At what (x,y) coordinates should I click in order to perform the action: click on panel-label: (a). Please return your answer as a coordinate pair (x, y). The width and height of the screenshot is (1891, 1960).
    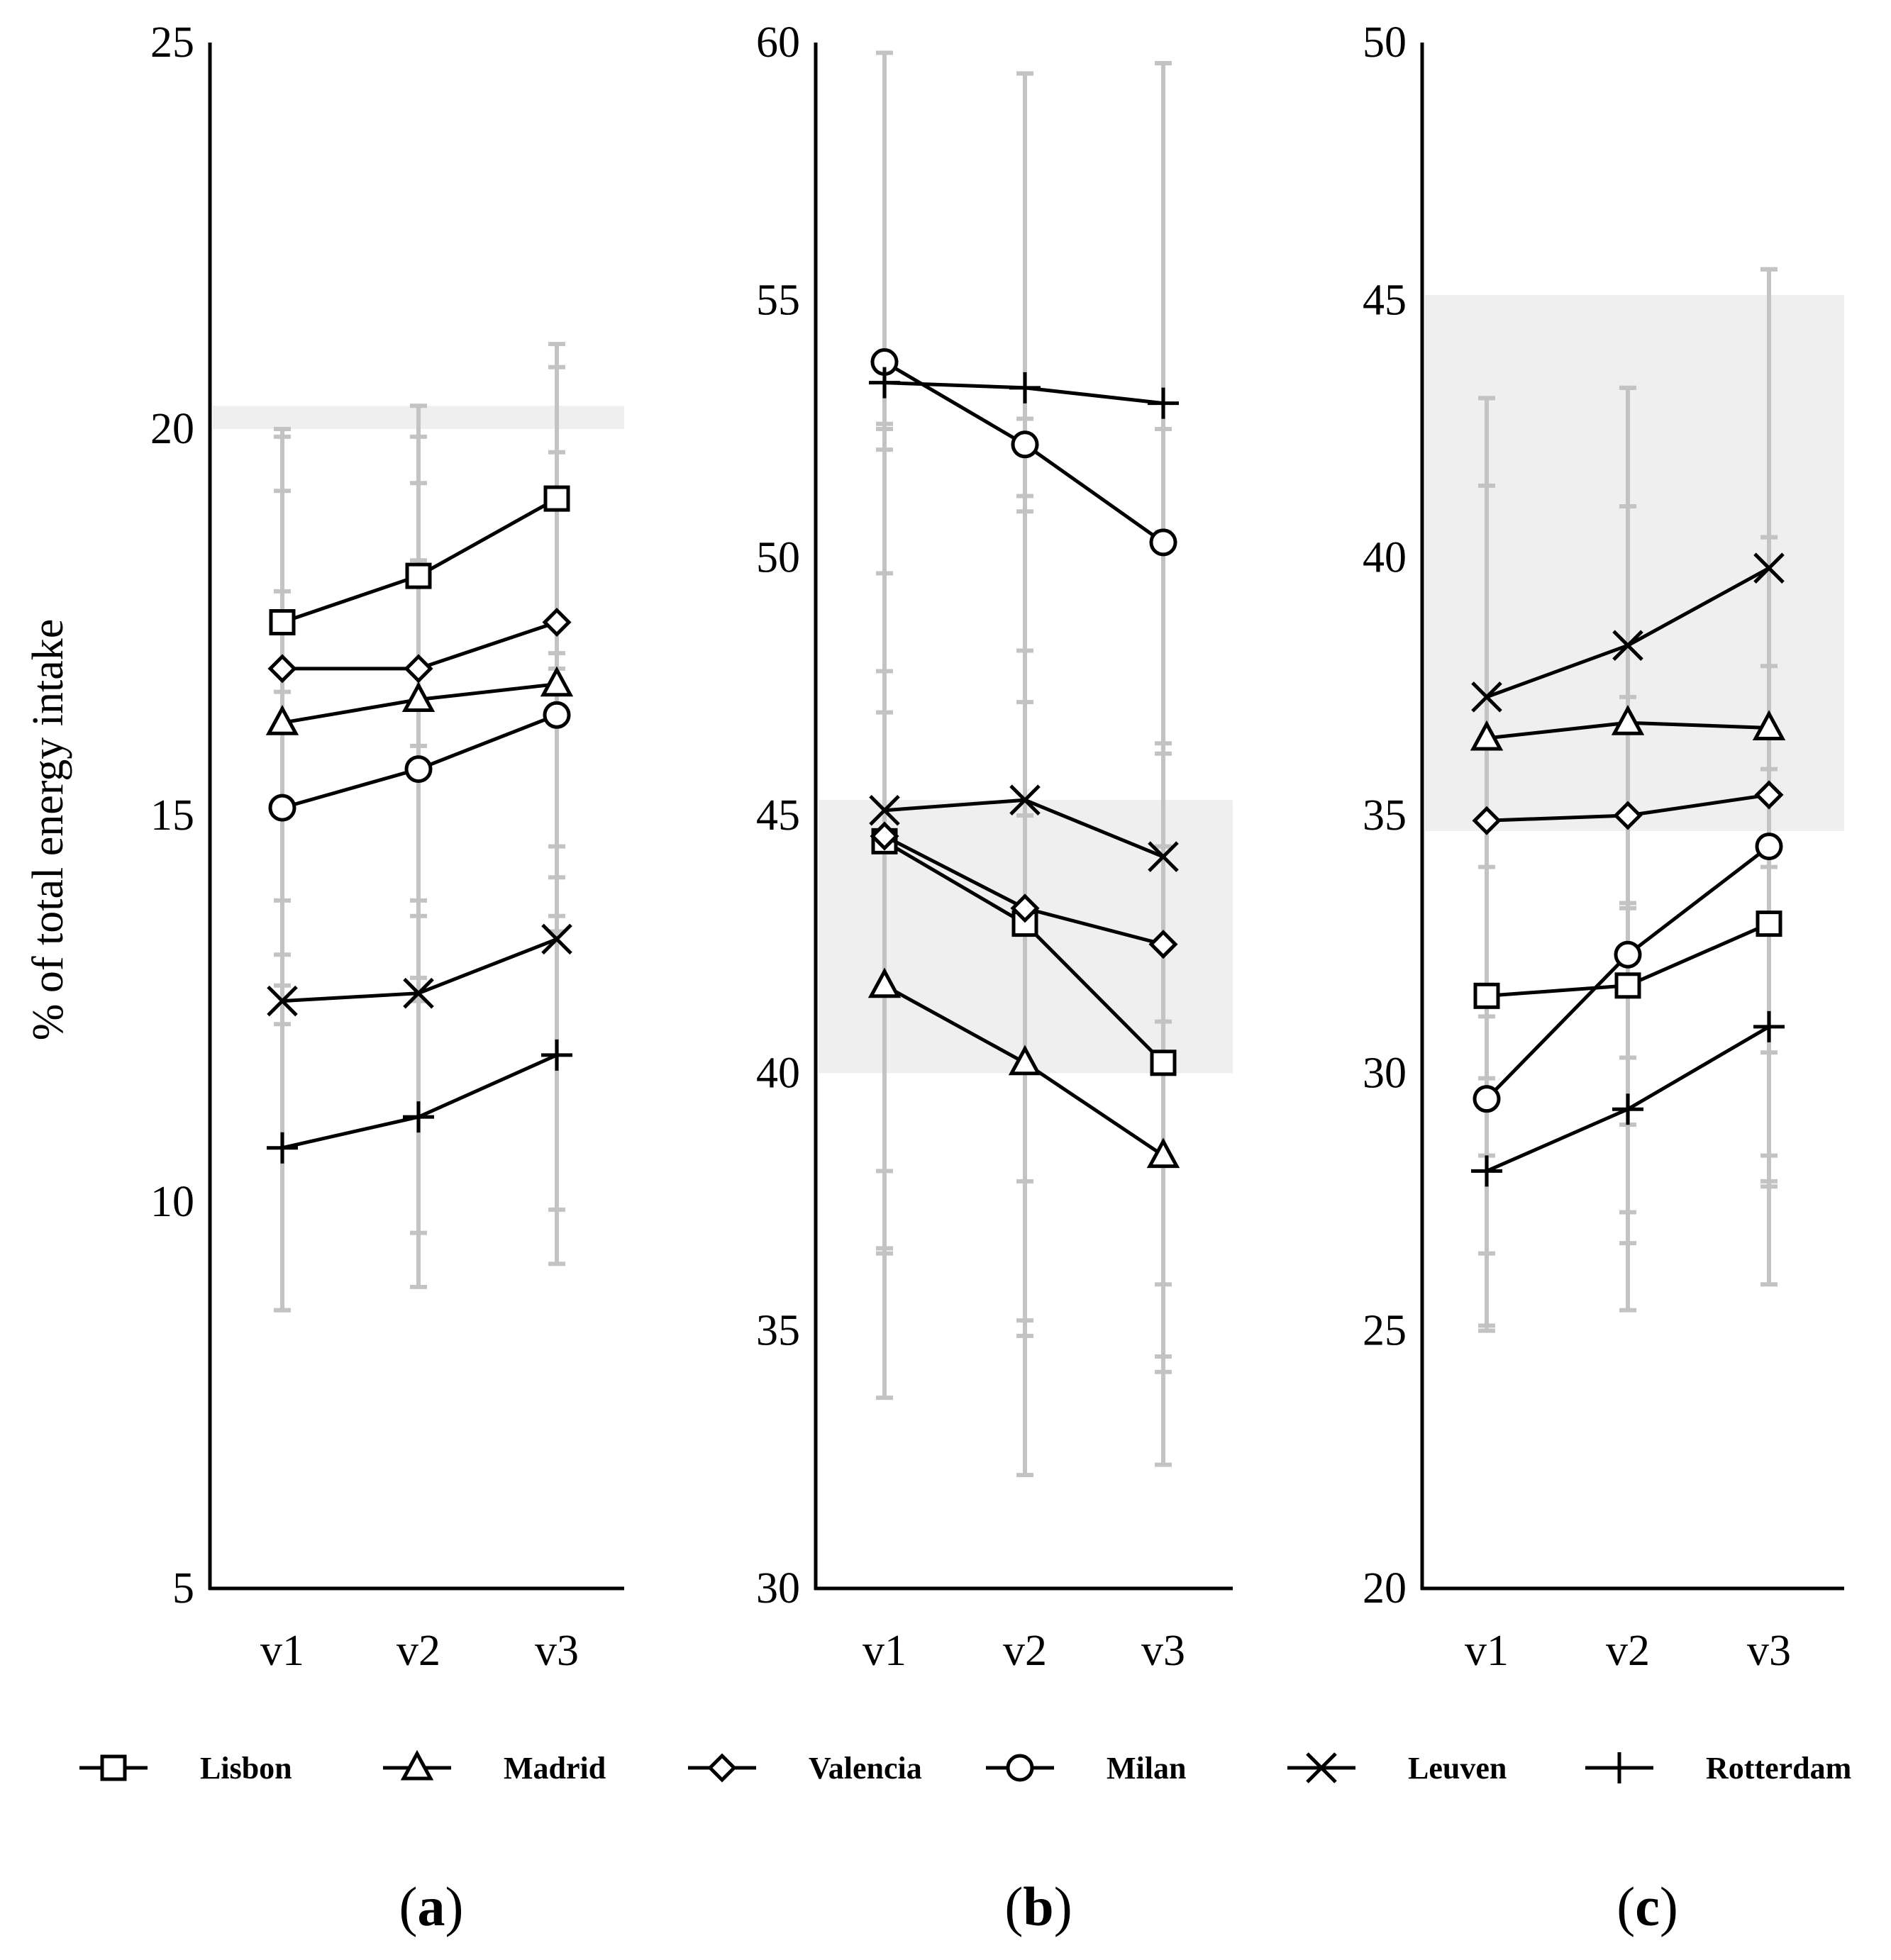
    Looking at the image, I should click on (432, 1906).